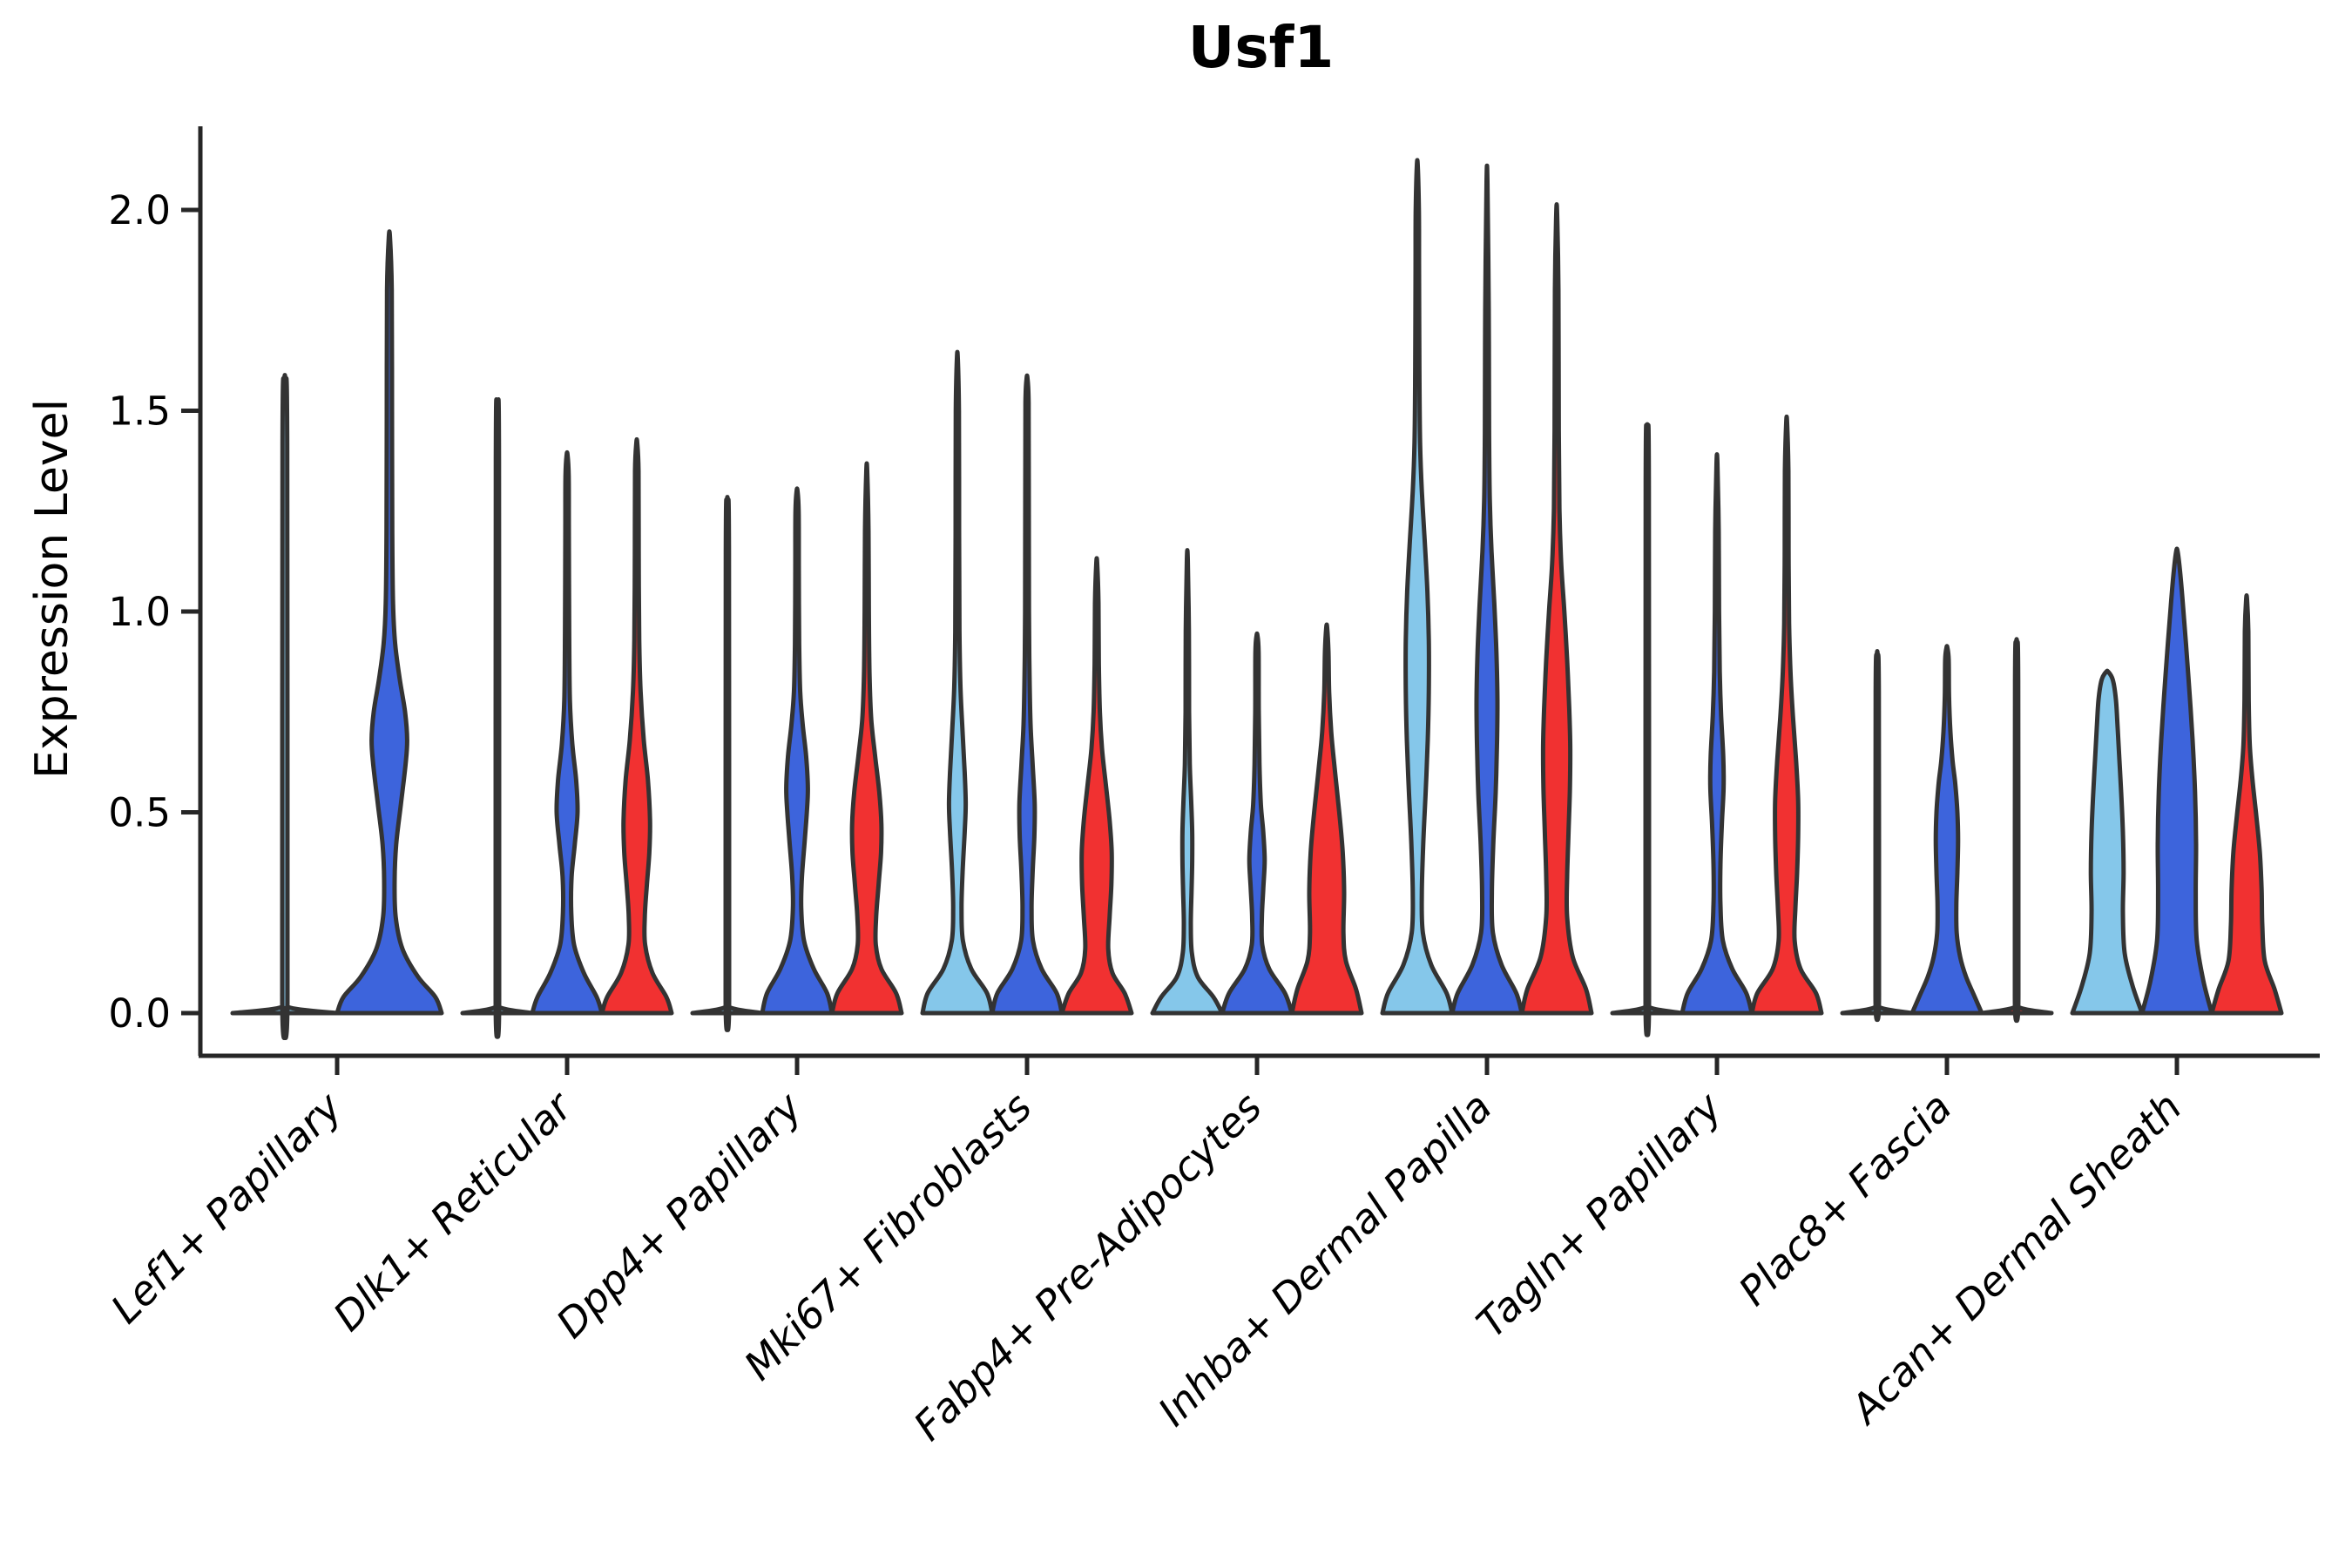 The height and width of the screenshot is (1568, 2352). Describe the element at coordinates (139, 1014) in the screenshot. I see `y-tick-label-0.0: 0.0` at that location.